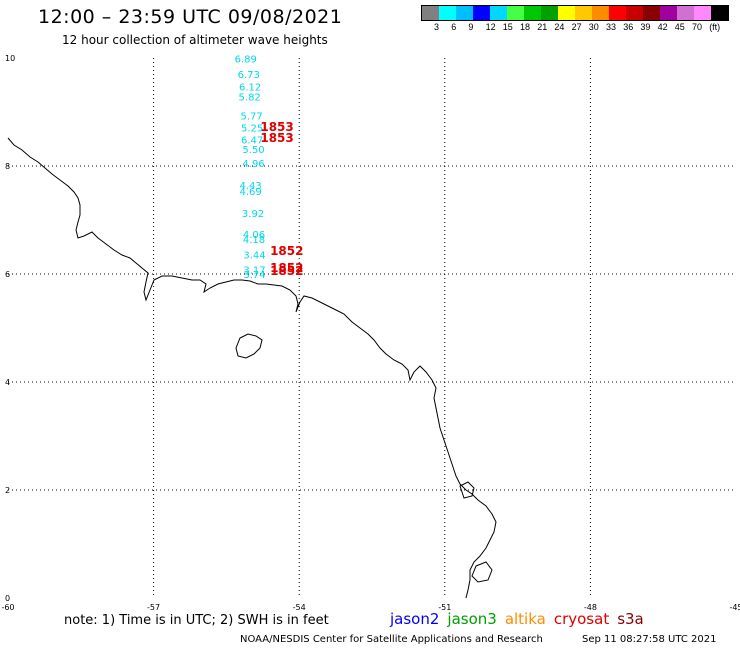 Image resolution: width=740 pixels, height=650 pixels. I want to click on wave-height-value: 5.25, so click(252, 128).